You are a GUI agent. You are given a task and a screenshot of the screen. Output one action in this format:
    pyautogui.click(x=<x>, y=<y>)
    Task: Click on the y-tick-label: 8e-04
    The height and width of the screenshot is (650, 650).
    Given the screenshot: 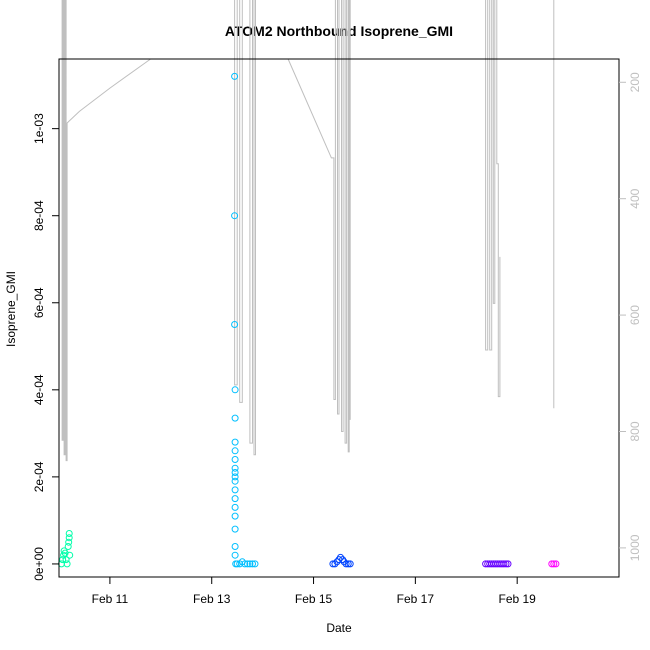 What is the action you would take?
    pyautogui.click(x=39, y=215)
    